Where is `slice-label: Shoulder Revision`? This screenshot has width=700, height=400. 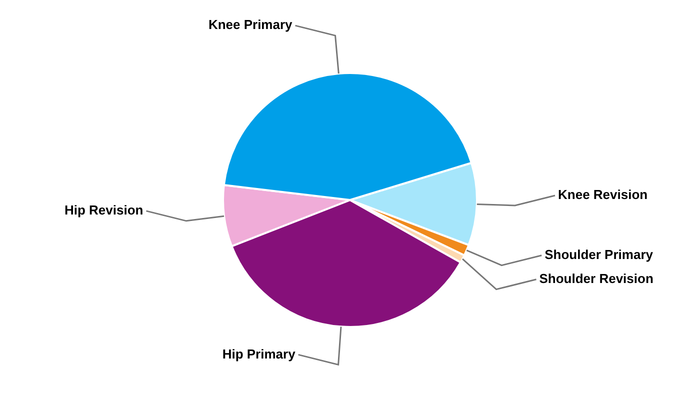 slice-label: Shoulder Revision is located at coordinates (596, 278).